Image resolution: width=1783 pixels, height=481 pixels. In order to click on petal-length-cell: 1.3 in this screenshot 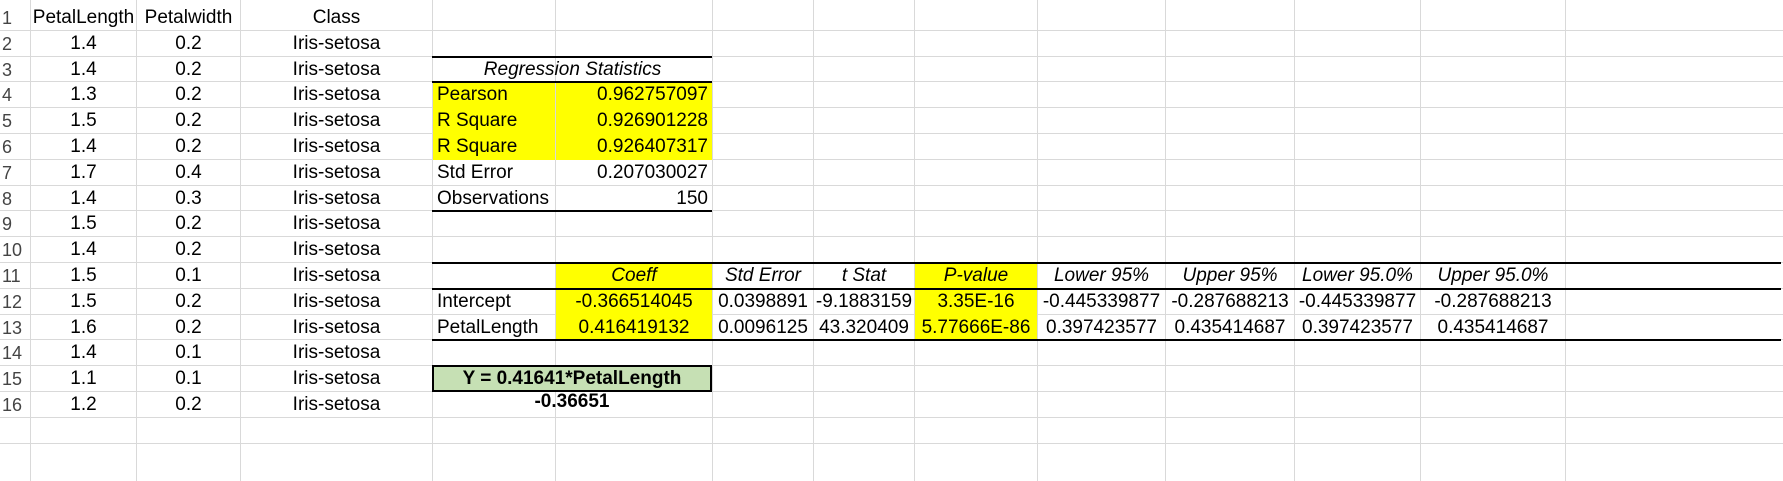, I will do `click(83, 94)`.